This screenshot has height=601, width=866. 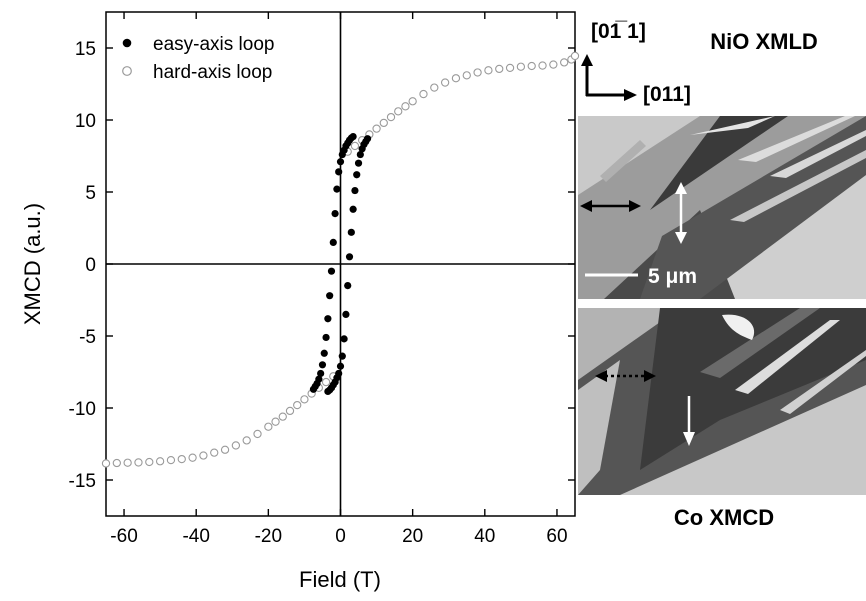 I want to click on x-tick-label: 60, so click(x=556, y=536).